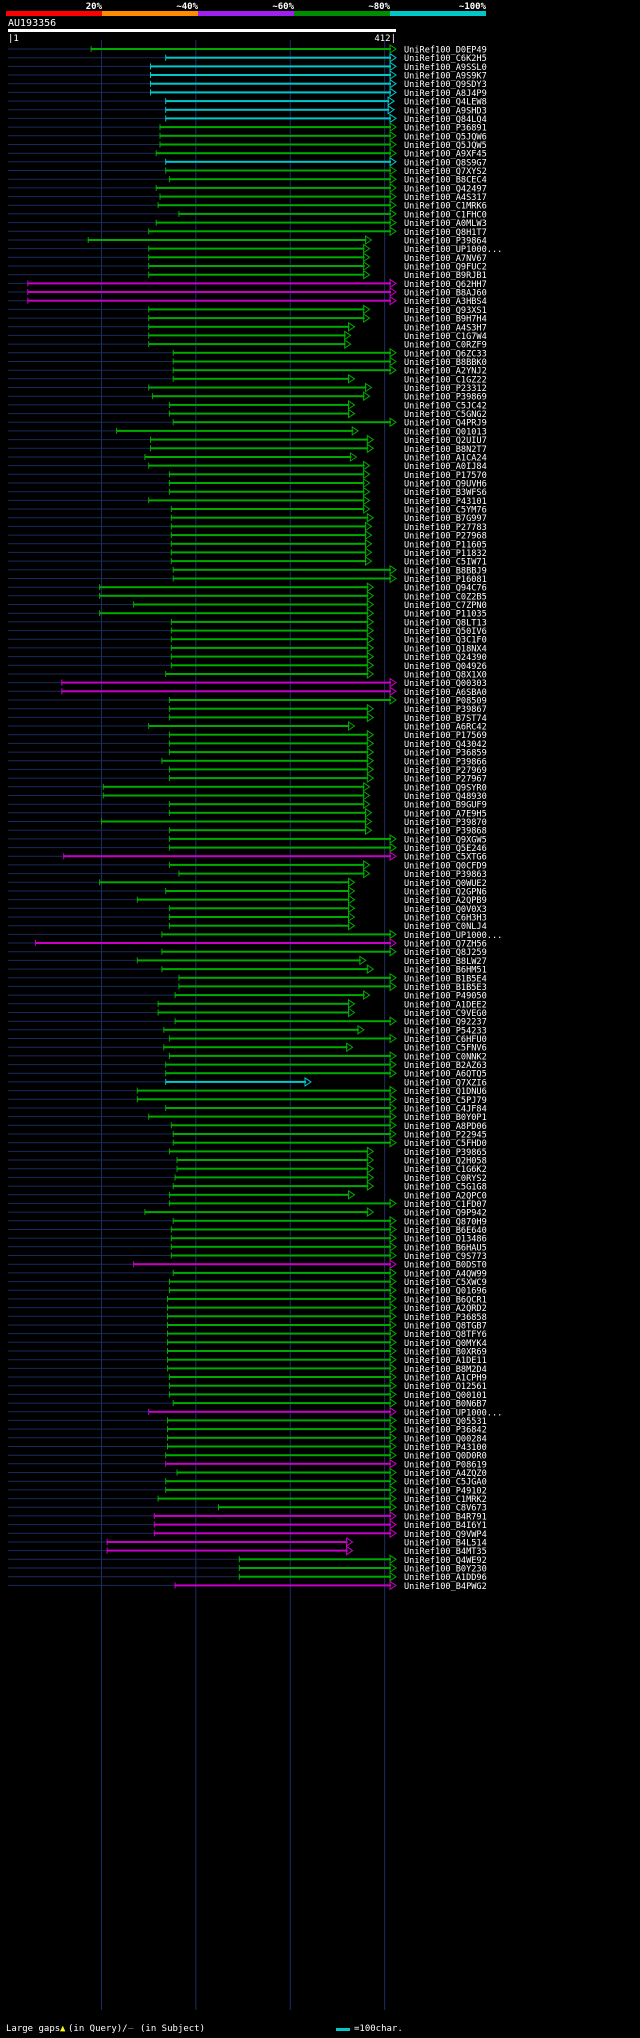 The image size is (640, 2038). I want to click on hit-label: UniRef100_B4MT35, so click(445, 1552).